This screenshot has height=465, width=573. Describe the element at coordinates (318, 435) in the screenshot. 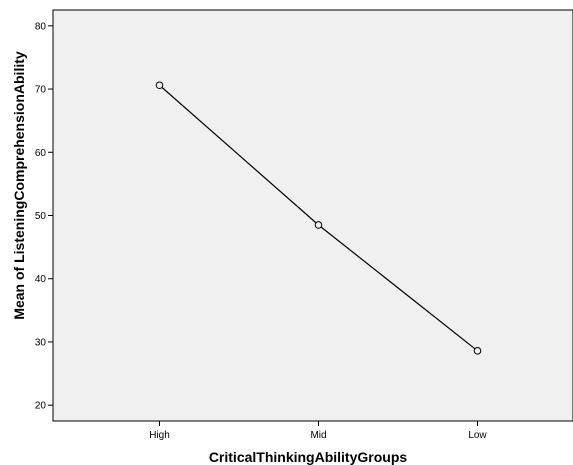

I see `x-tick-label: Mid` at that location.